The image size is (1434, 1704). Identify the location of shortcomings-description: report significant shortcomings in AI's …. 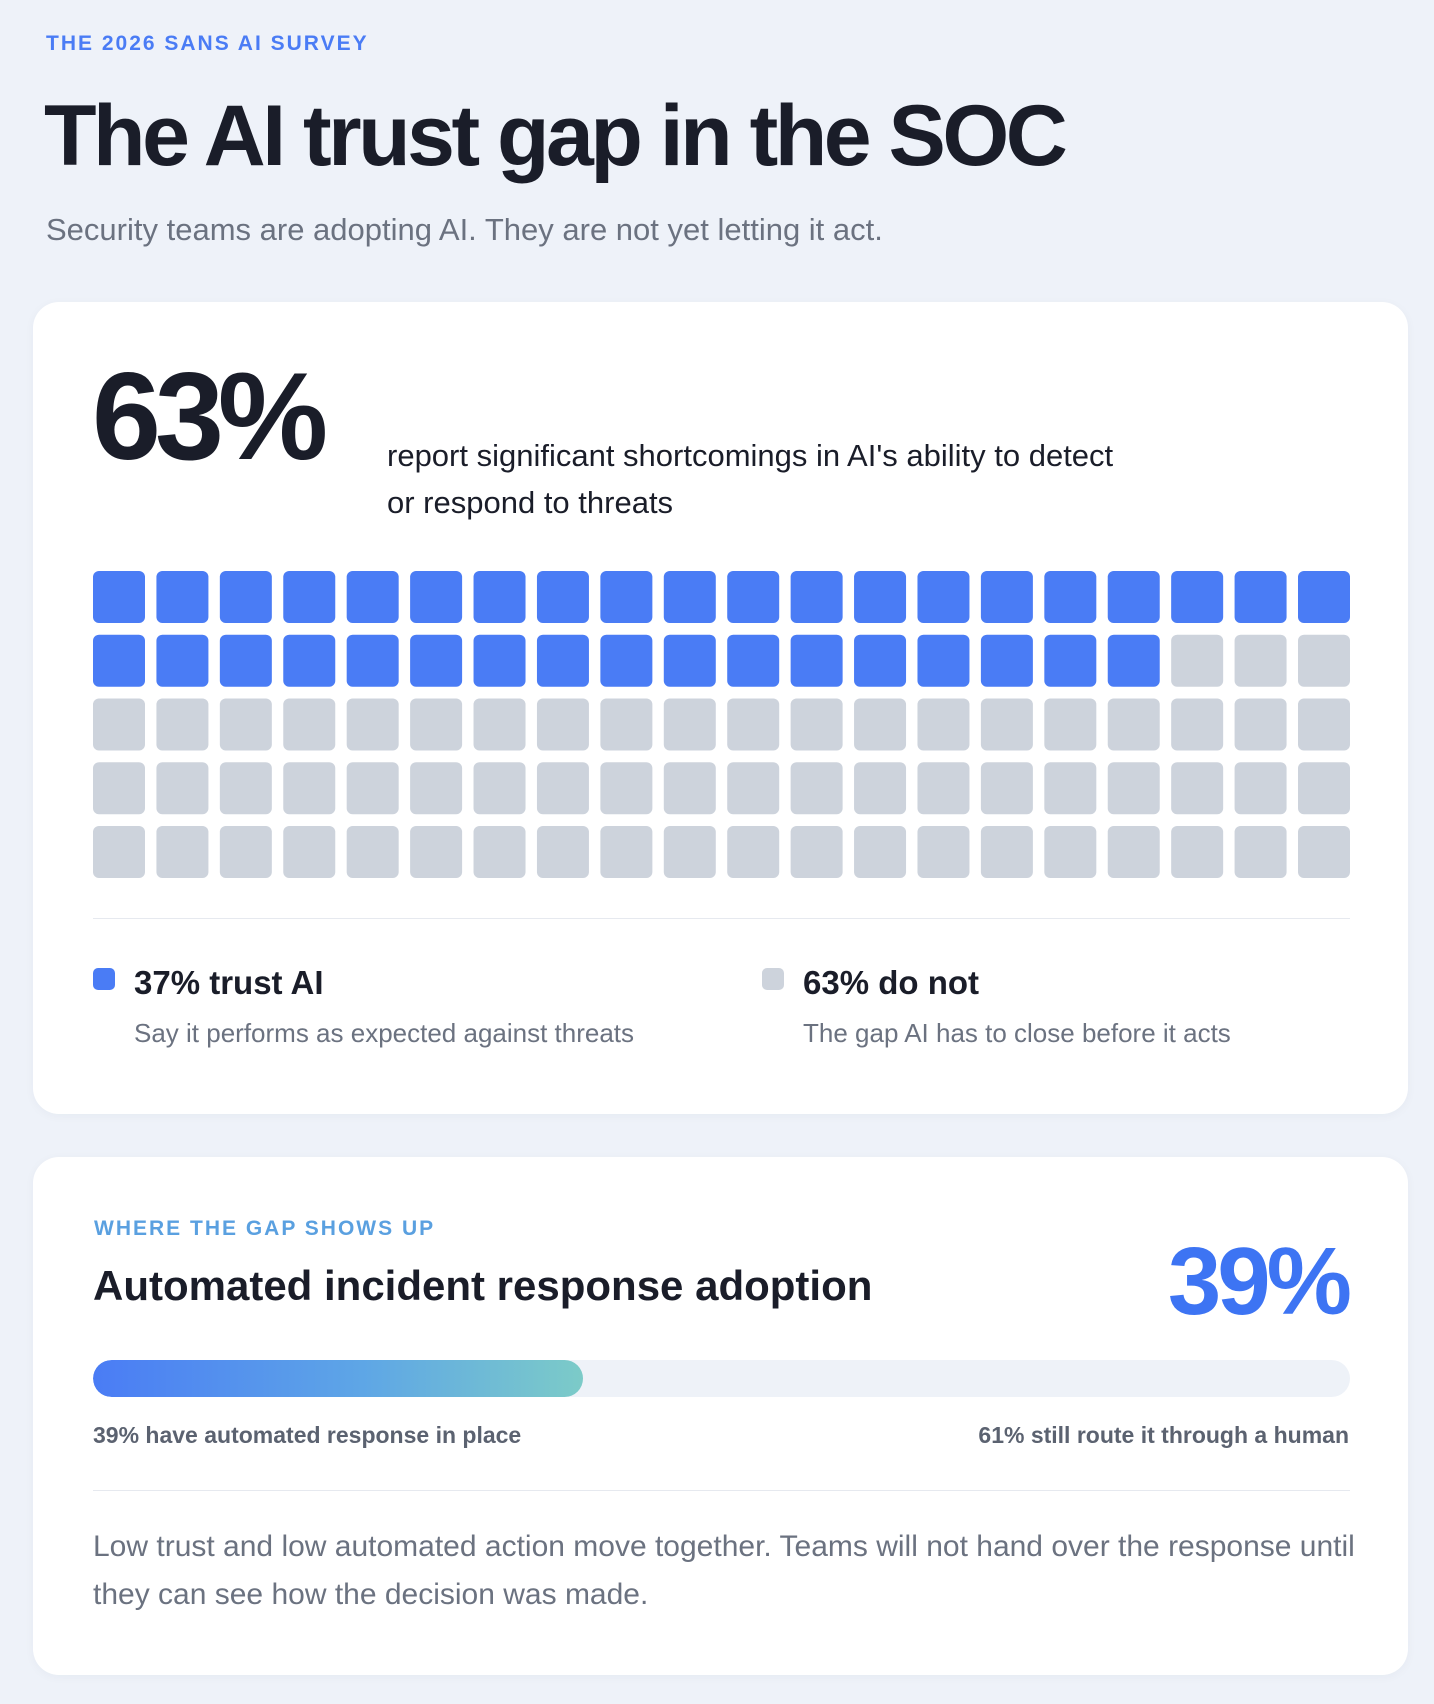
(750, 479).